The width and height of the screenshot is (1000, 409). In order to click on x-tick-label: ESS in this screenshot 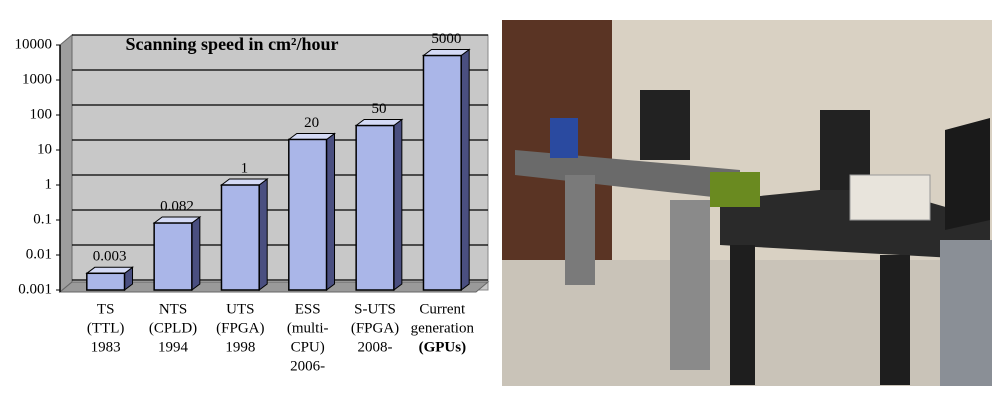, I will do `click(308, 309)`.